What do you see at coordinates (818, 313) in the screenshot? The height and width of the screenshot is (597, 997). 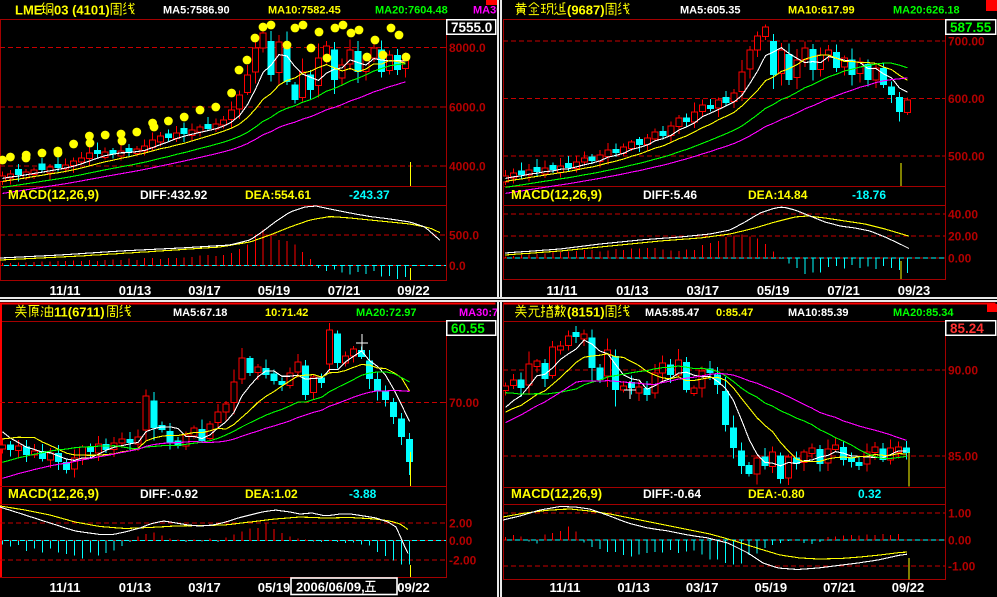 I see `svg-text: MA10:85.39` at bounding box center [818, 313].